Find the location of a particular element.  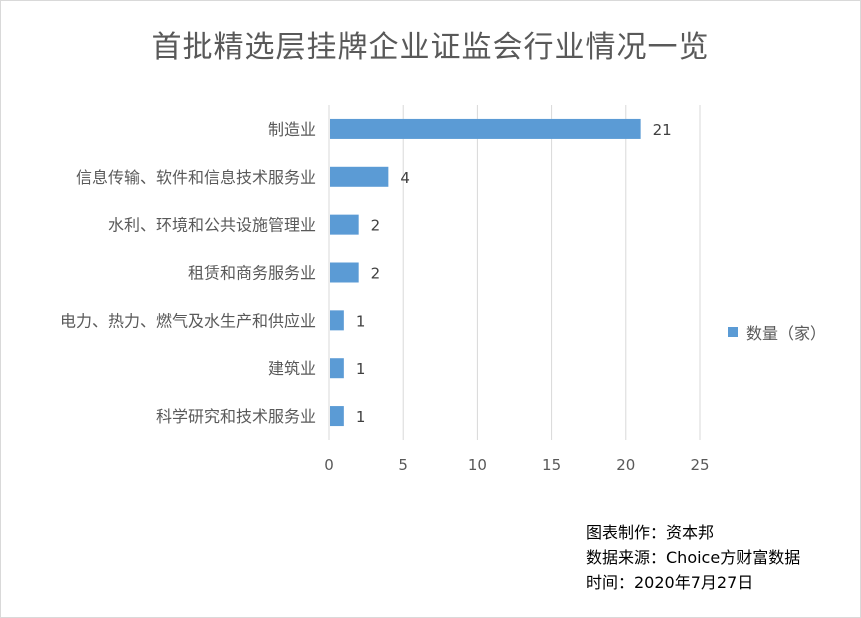

category-label: 水利、环境和公共设施管理业 is located at coordinates (212, 225).